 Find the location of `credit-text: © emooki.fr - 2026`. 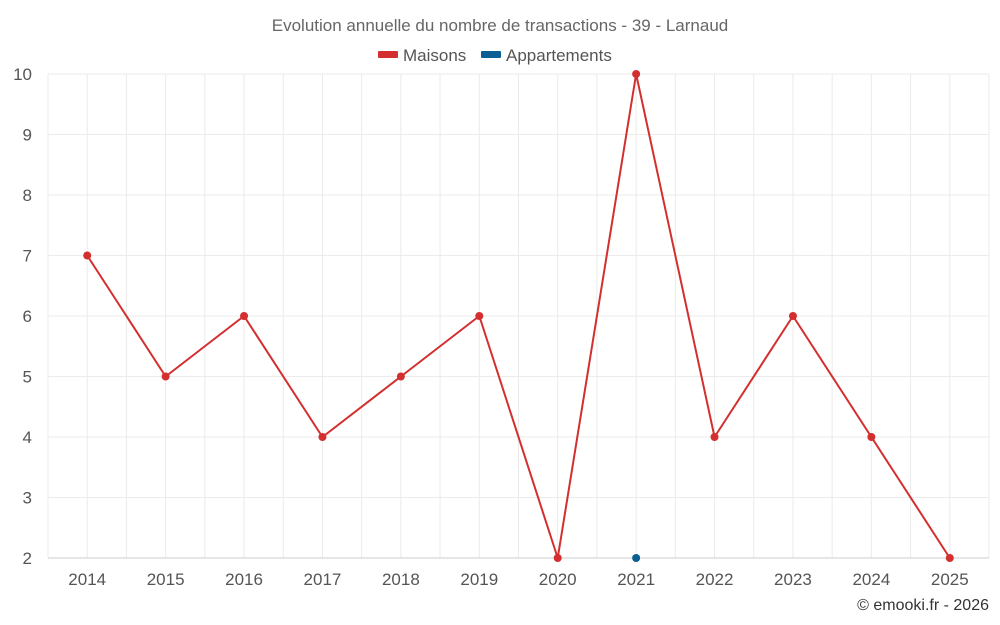

credit-text: © emooki.fr - 2026 is located at coordinates (923, 605).